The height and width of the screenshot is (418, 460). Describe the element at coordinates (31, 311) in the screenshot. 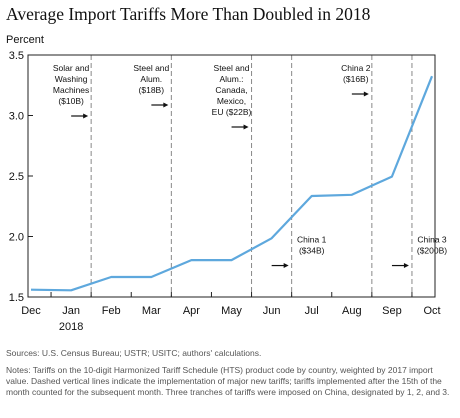

I see `x-tick-label: Dec` at that location.